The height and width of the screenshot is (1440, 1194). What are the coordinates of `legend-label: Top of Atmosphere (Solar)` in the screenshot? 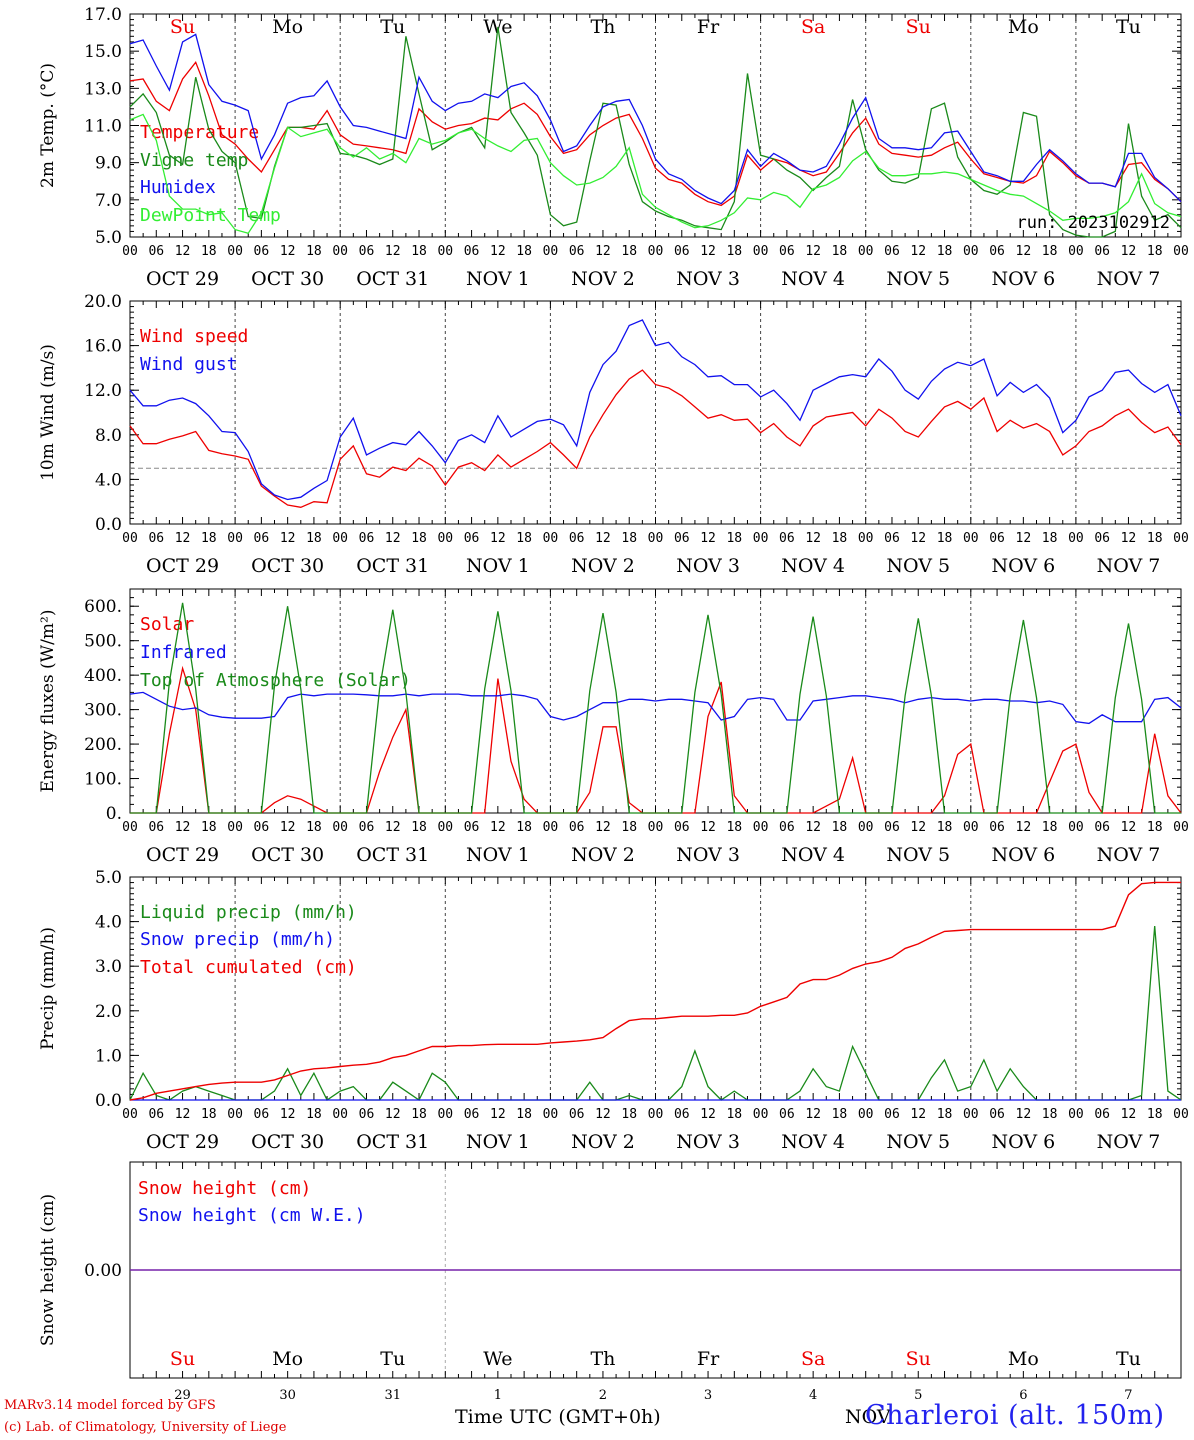 It's located at (275, 680).